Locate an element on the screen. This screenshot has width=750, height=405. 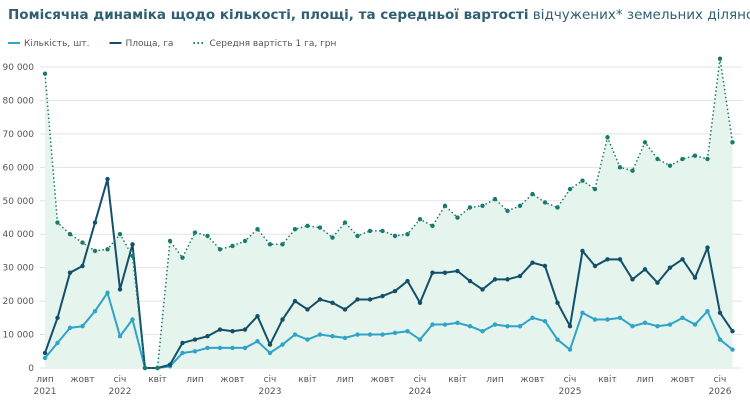
y-tick-label: 50 000 is located at coordinates (19, 202).